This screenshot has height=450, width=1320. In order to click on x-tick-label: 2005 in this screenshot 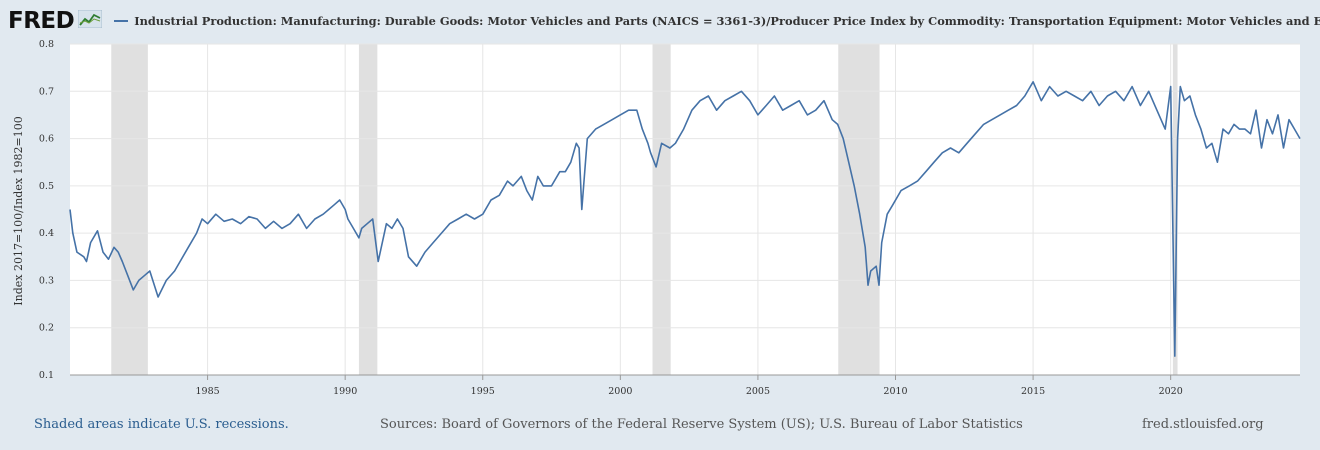, I will do `click(758, 391)`.